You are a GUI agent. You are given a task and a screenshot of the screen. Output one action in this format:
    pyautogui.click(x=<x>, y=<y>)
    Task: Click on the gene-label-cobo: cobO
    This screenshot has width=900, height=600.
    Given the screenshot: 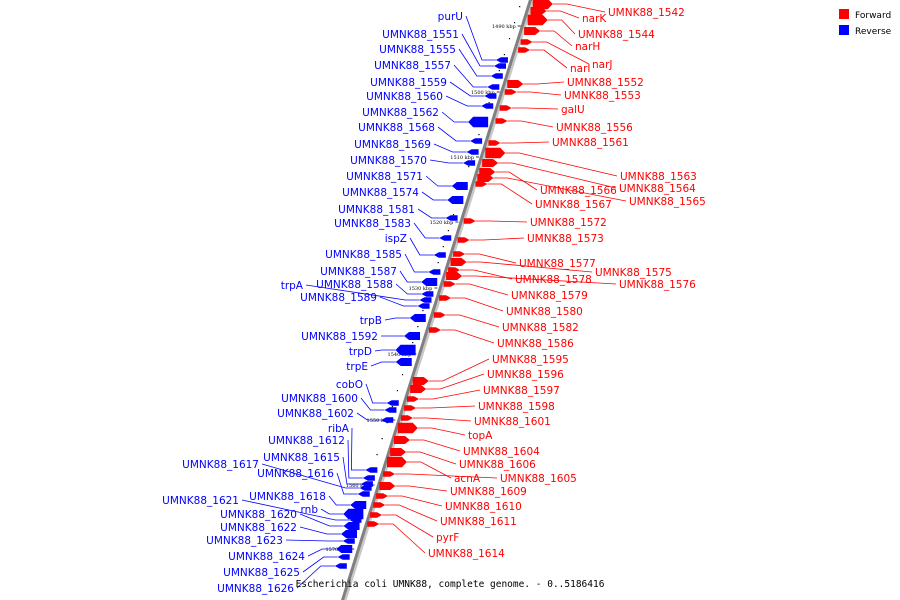 What is the action you would take?
    pyautogui.click(x=349, y=385)
    